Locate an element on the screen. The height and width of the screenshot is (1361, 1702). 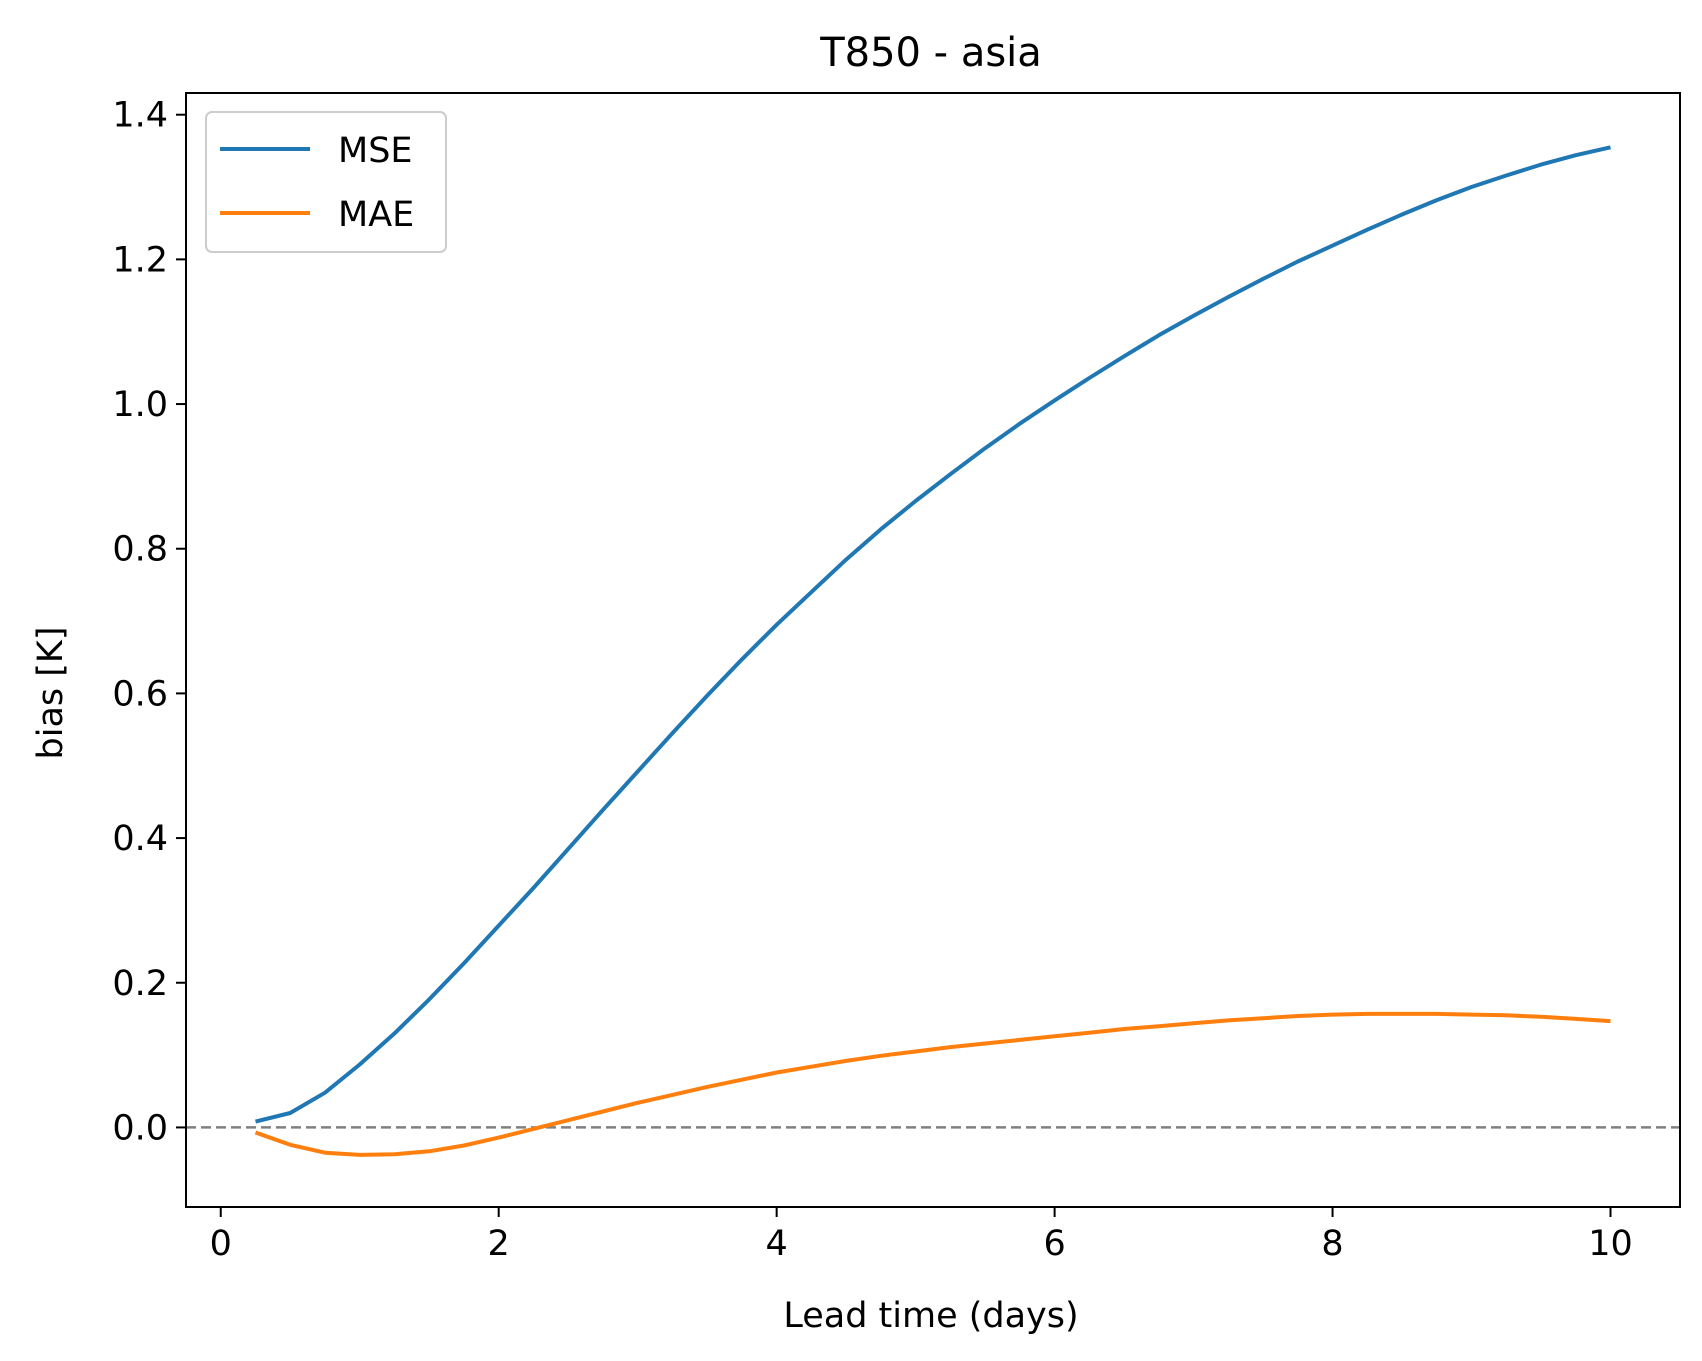
x-tick-label: 0 is located at coordinates (221, 1244).